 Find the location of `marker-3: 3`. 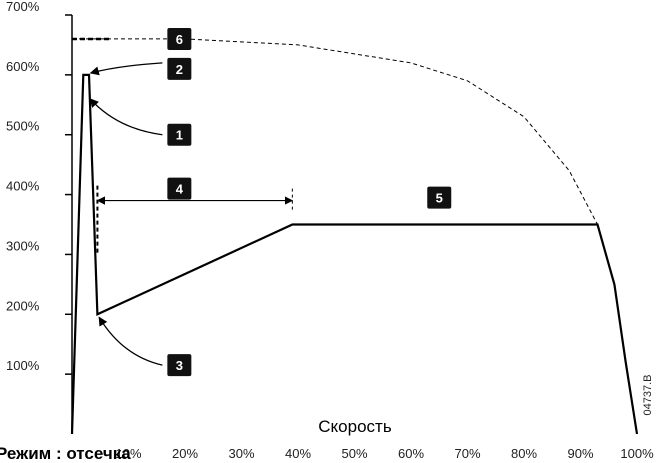

marker-3: 3 is located at coordinates (179, 365).